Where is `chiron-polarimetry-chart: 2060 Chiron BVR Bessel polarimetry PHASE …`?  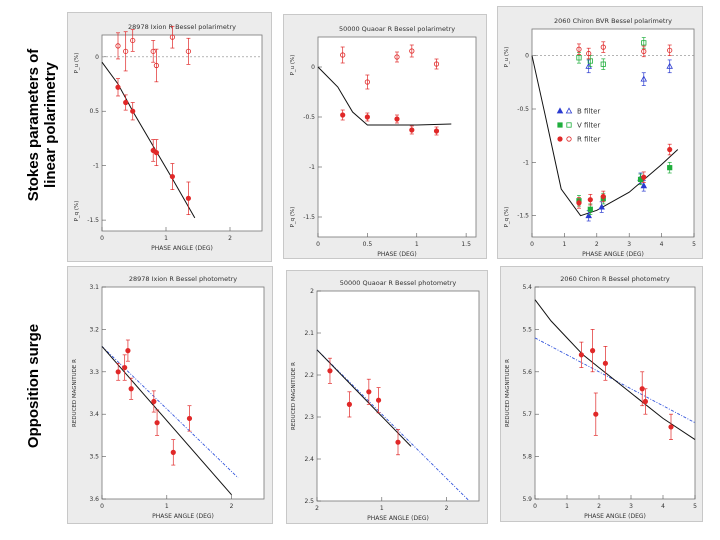
chiron-polarimetry-chart: 2060 Chiron BVR Bessel polarimetry PHASE … is located at coordinates (600, 137).